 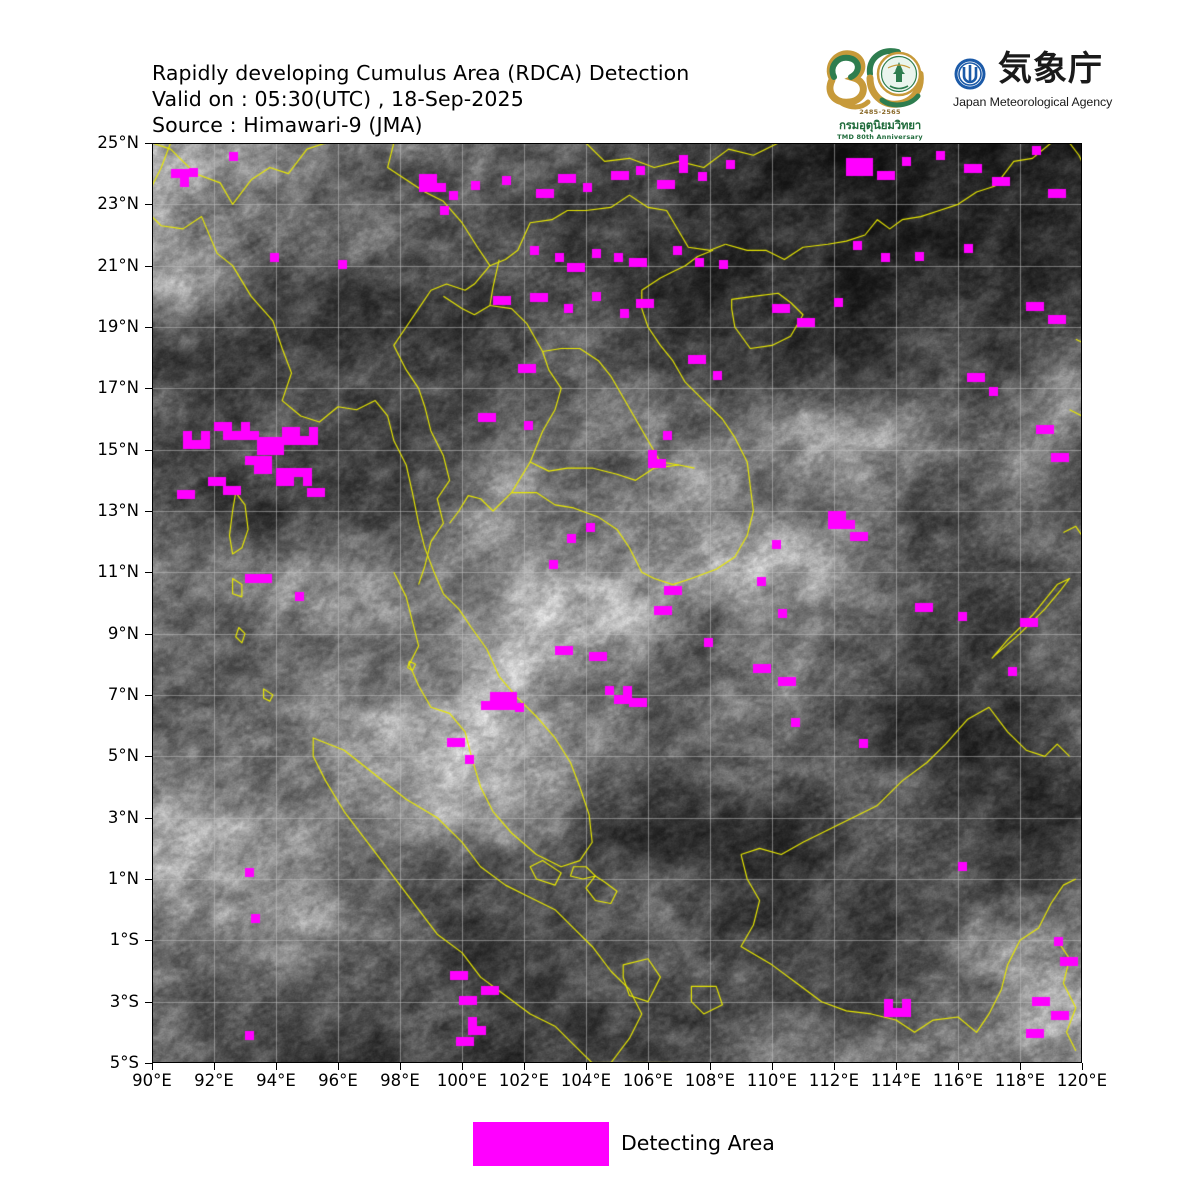 What do you see at coordinates (1050, 69) in the screenshot?
I see `jma-logo-kanji: 気象庁` at bounding box center [1050, 69].